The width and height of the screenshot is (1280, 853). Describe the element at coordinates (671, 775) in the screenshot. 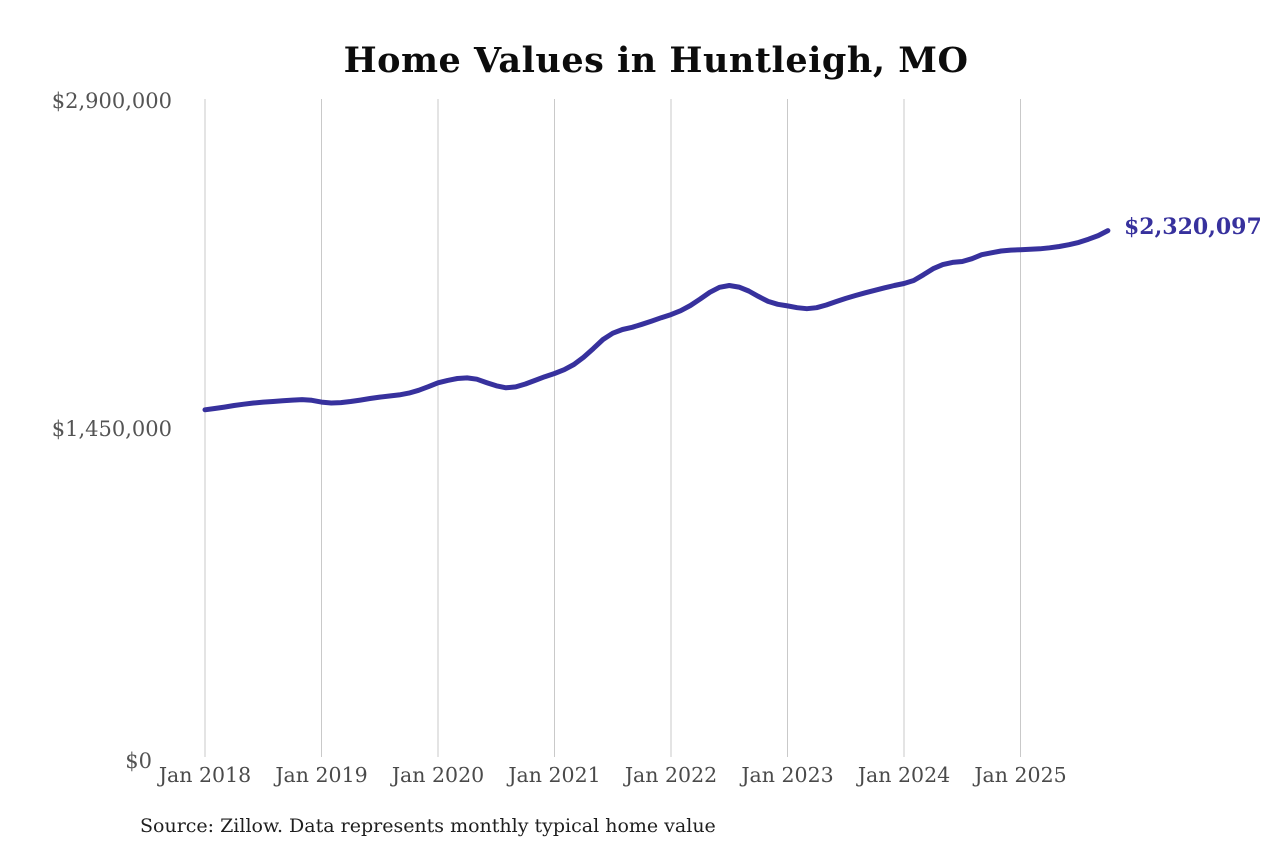

I see `x-tick-label: Jan 2022` at that location.